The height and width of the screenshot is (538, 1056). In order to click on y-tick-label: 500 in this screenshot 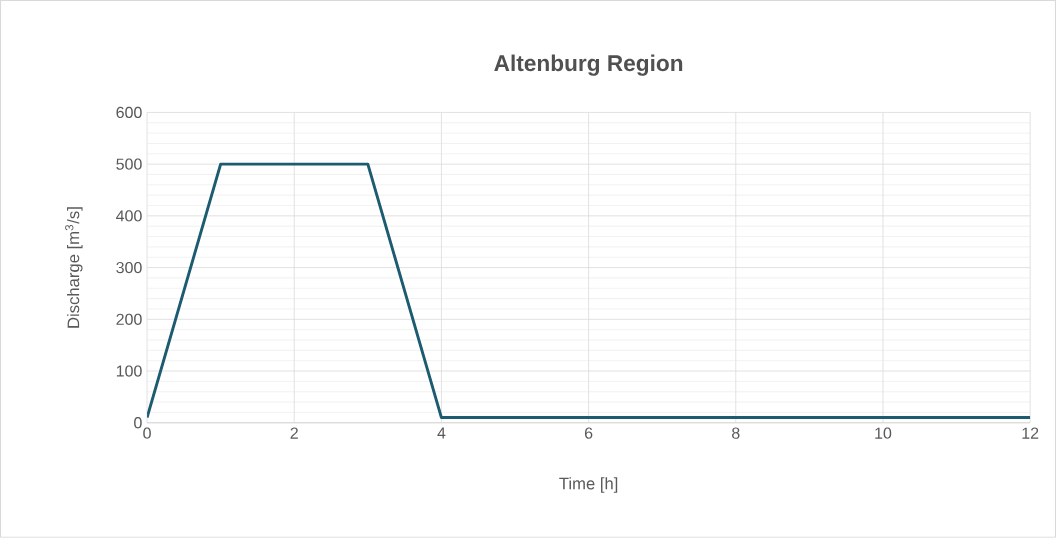, I will do `click(129, 164)`.